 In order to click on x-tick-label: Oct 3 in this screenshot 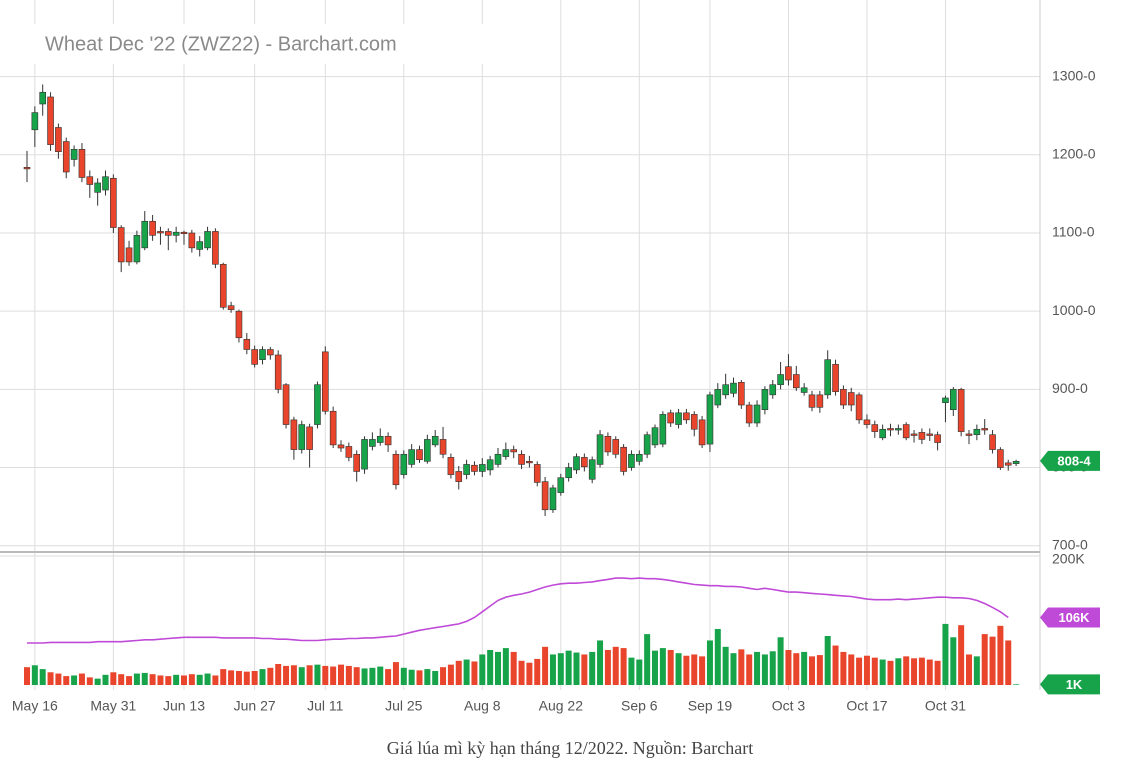, I will do `click(789, 706)`.